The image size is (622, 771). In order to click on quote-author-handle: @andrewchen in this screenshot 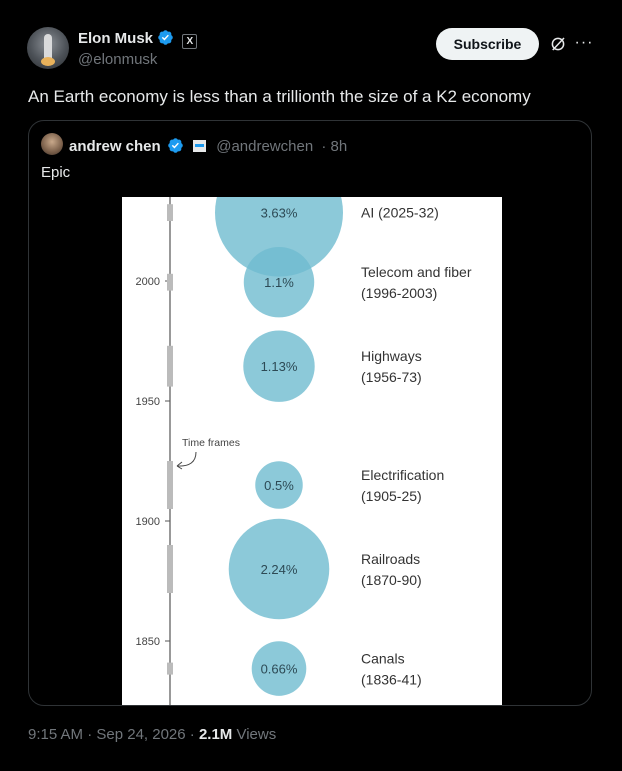, I will do `click(265, 146)`.